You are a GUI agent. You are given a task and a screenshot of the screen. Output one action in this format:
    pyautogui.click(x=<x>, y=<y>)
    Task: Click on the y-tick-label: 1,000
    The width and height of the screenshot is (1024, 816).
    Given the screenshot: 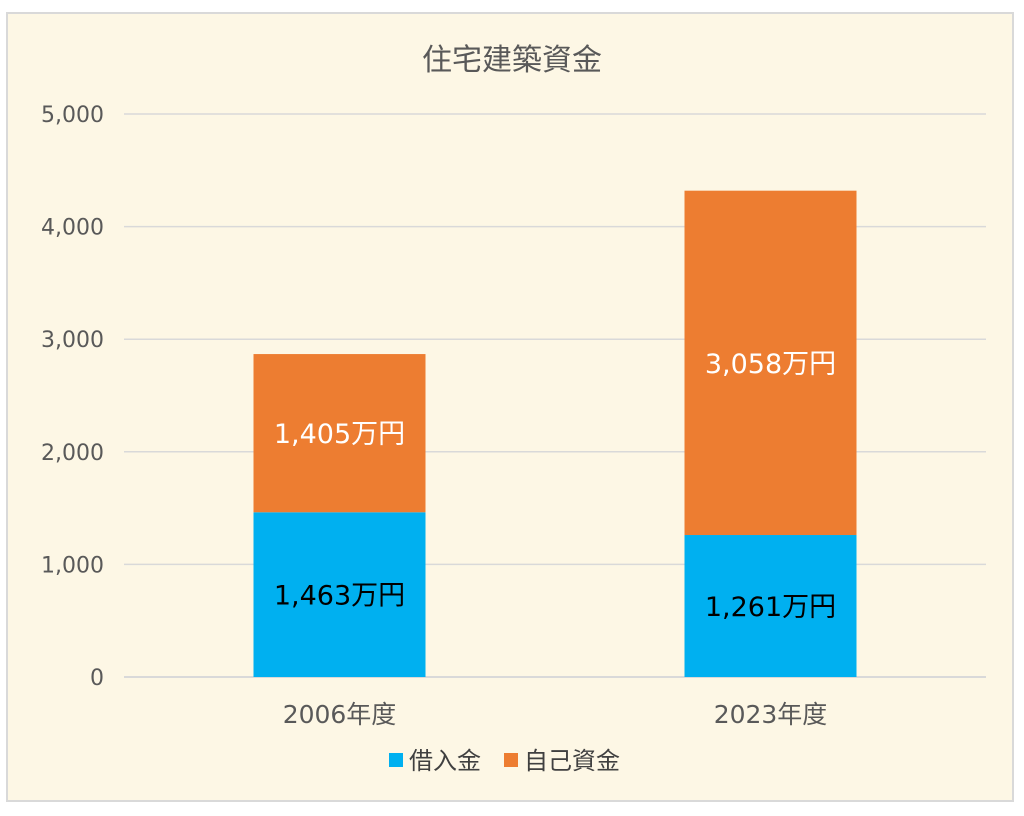 What is the action you would take?
    pyautogui.click(x=72, y=565)
    